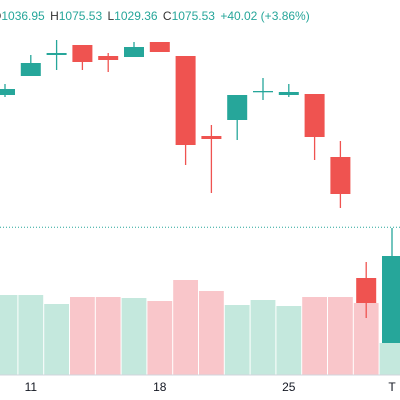  Describe the element at coordinates (0, 16) in the screenshot. I see `label: O` at that location.